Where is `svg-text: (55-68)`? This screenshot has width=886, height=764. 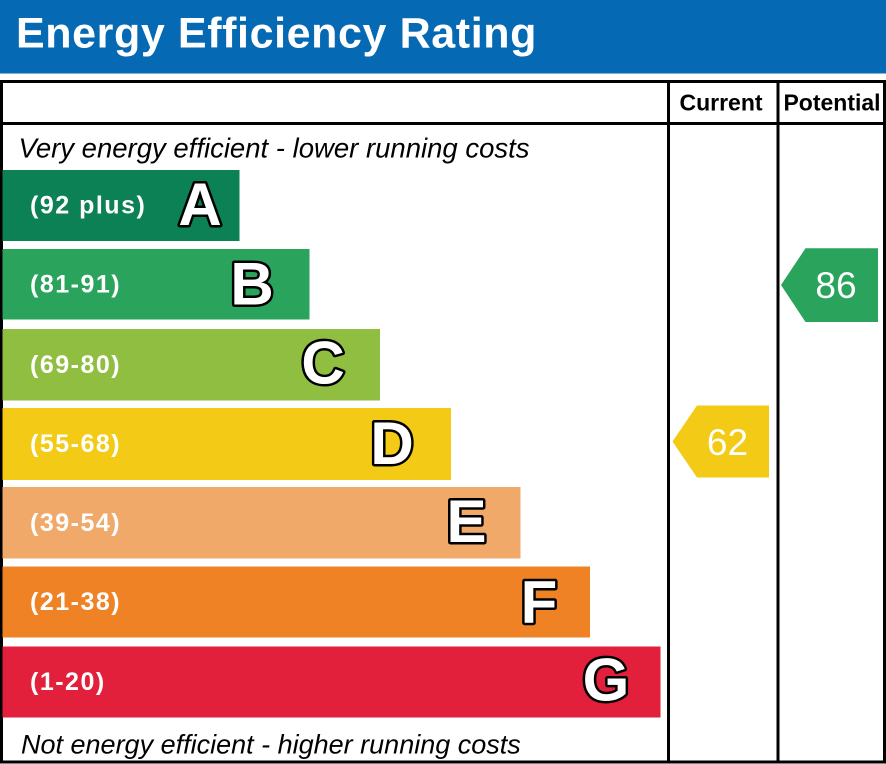
svg-text: (55-68) is located at coordinates (75, 444).